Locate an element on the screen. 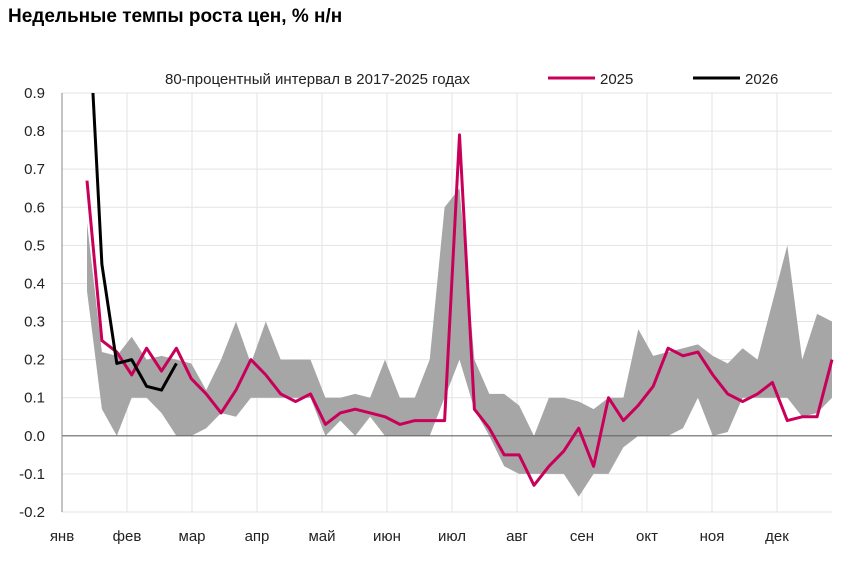 The height and width of the screenshot is (567, 863). y-tick-label: -0.2 is located at coordinates (32, 512).